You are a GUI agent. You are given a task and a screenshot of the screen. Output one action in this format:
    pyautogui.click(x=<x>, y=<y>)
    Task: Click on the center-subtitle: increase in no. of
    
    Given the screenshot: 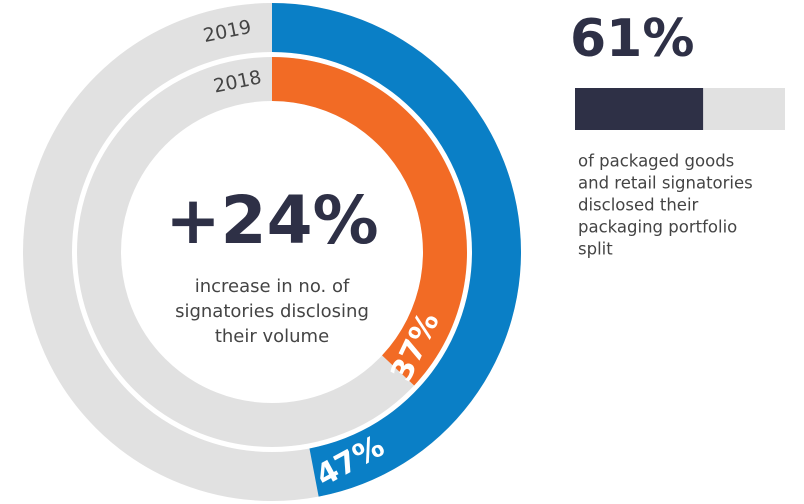 What is the action you would take?
    pyautogui.click(x=272, y=286)
    